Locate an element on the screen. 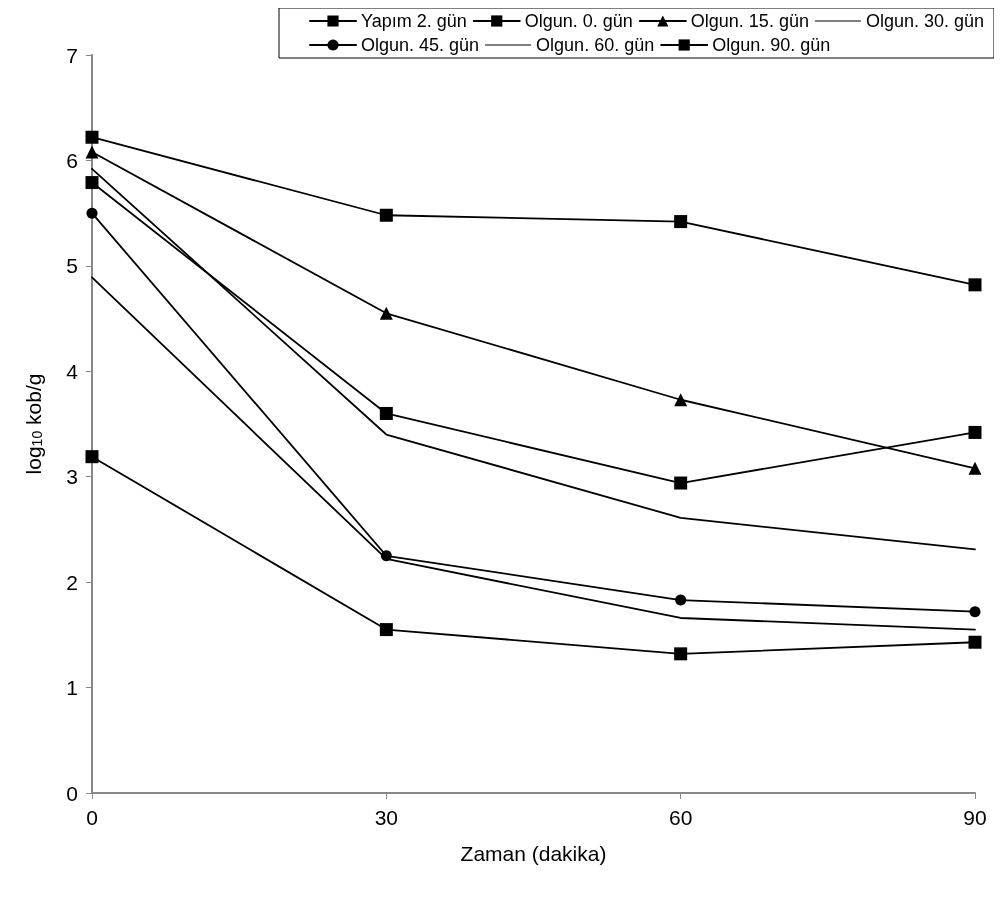  x-tick-label: 60 is located at coordinates (680, 817).